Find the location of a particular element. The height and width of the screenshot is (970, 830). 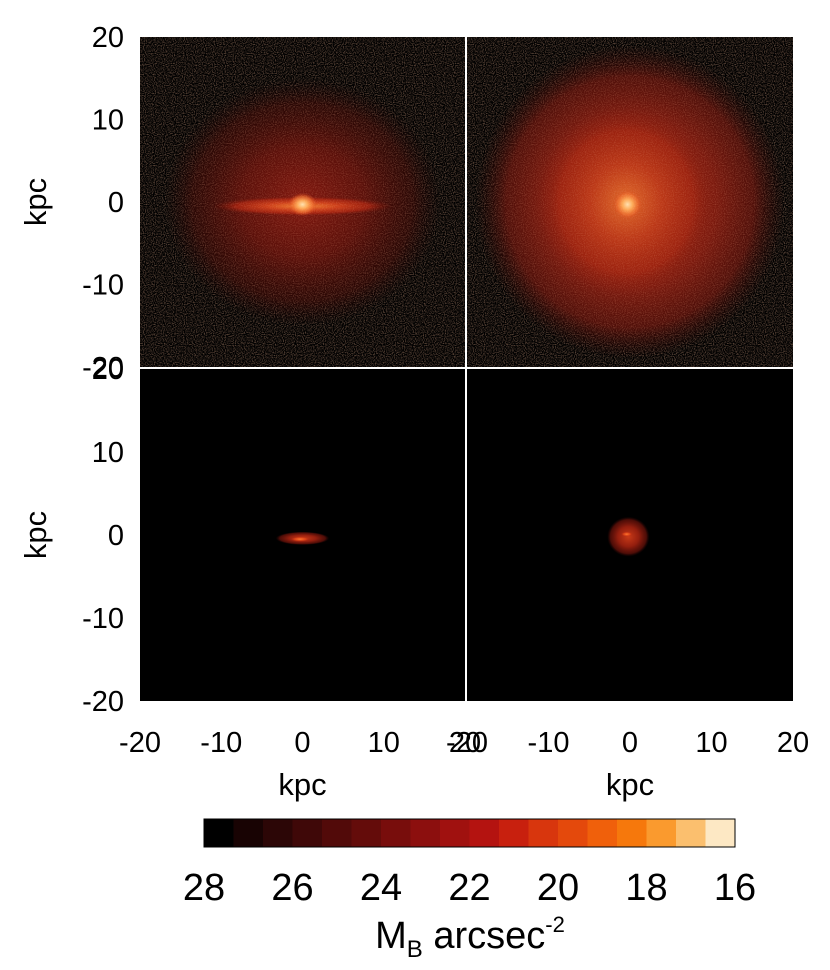

panel-face-on-halo-disc is located at coordinates (630, 202).